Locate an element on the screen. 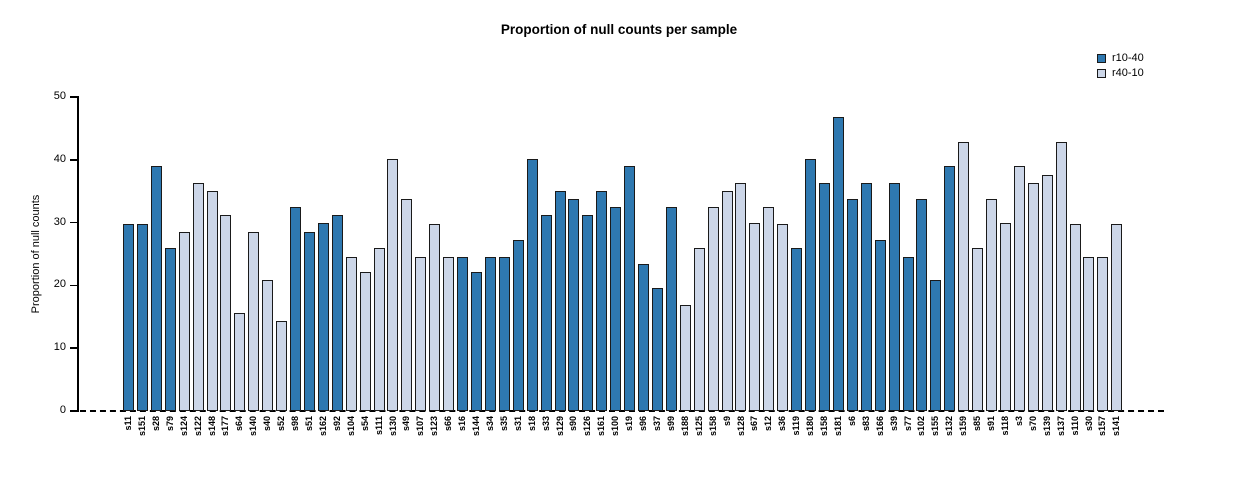 This screenshot has width=1238, height=500. bar-s36 is located at coordinates (783, 317).